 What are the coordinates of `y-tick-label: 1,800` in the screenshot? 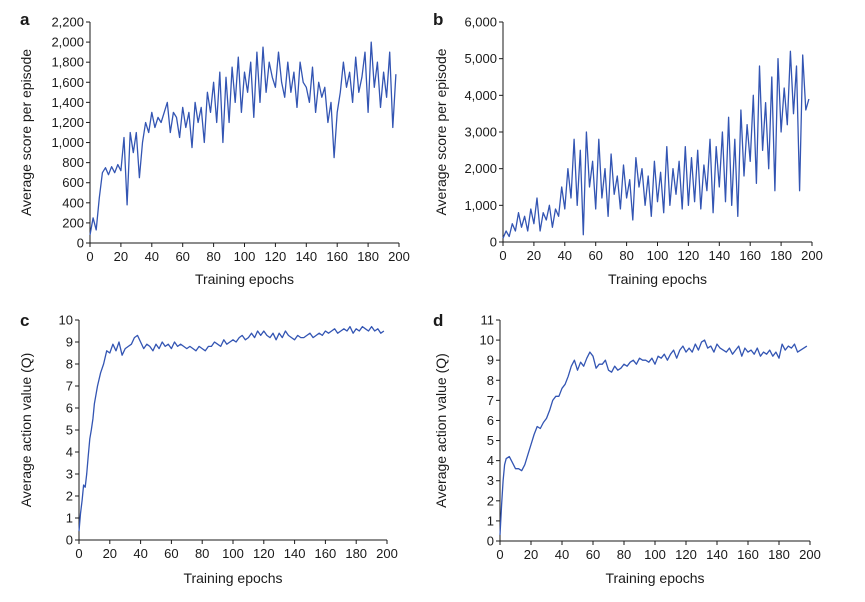 It's located at (67, 62).